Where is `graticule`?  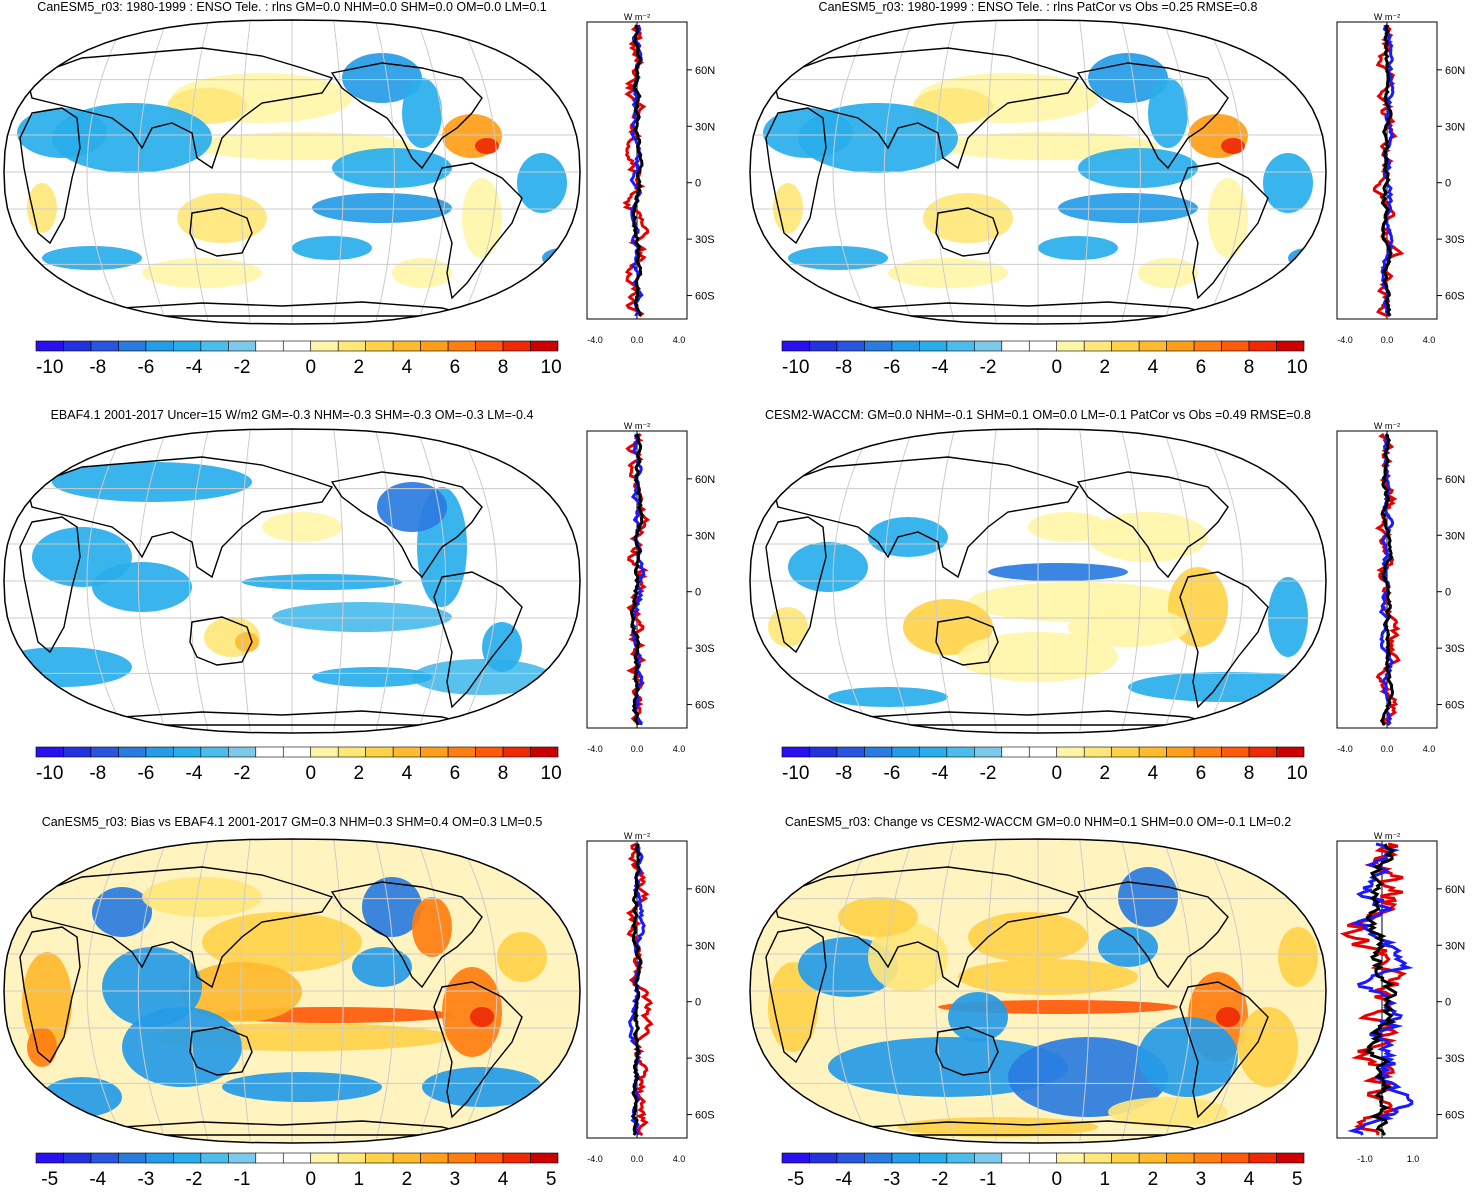
graticule is located at coordinates (1038, 172).